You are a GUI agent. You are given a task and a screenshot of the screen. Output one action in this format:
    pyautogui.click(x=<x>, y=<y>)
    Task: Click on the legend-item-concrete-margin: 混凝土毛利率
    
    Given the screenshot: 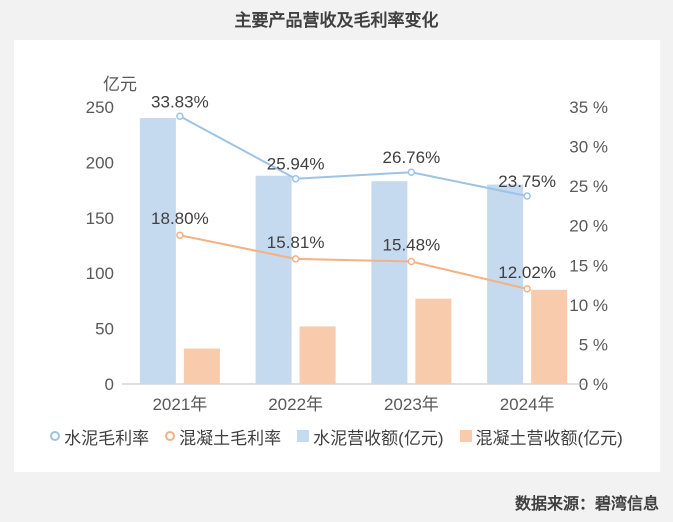 What is the action you would take?
    pyautogui.click(x=223, y=436)
    